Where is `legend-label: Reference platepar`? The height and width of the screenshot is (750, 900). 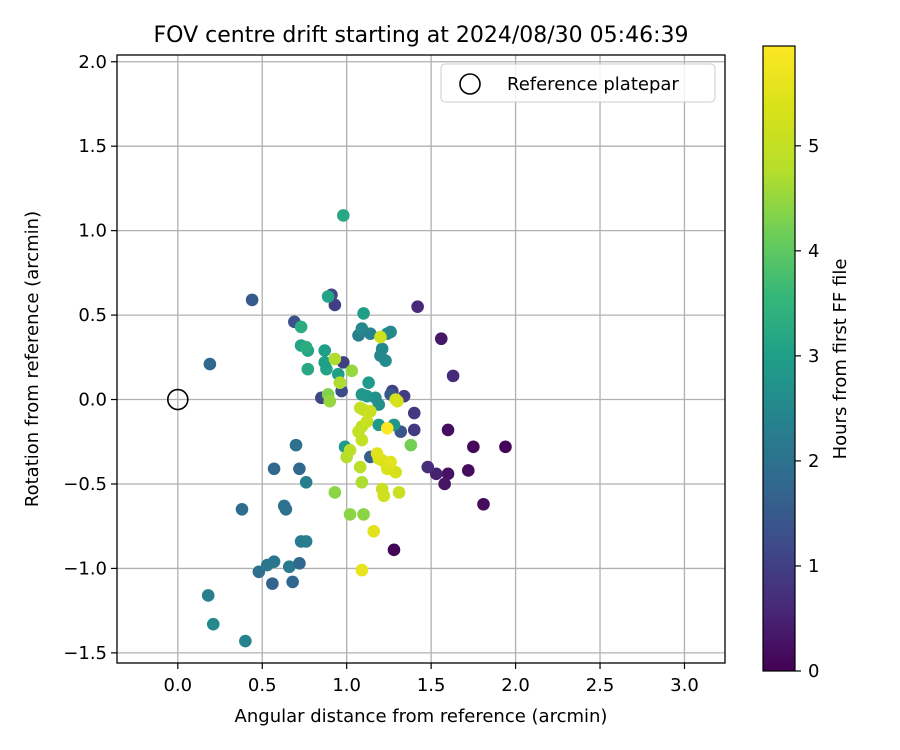 legend-label: Reference platepar is located at coordinates (593, 84).